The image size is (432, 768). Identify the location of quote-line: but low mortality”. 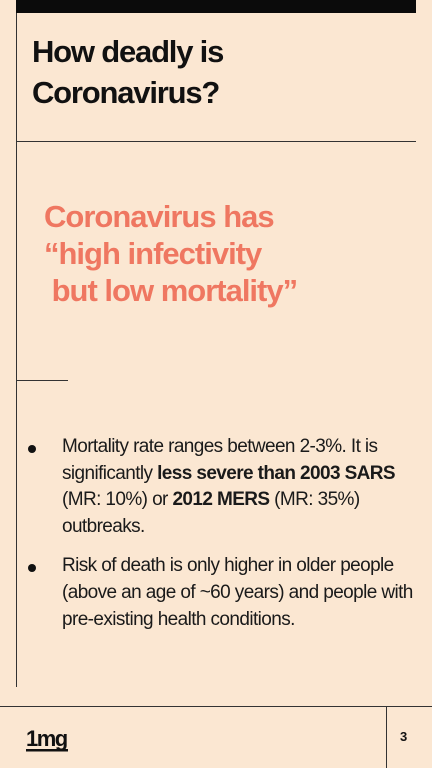
(171, 291).